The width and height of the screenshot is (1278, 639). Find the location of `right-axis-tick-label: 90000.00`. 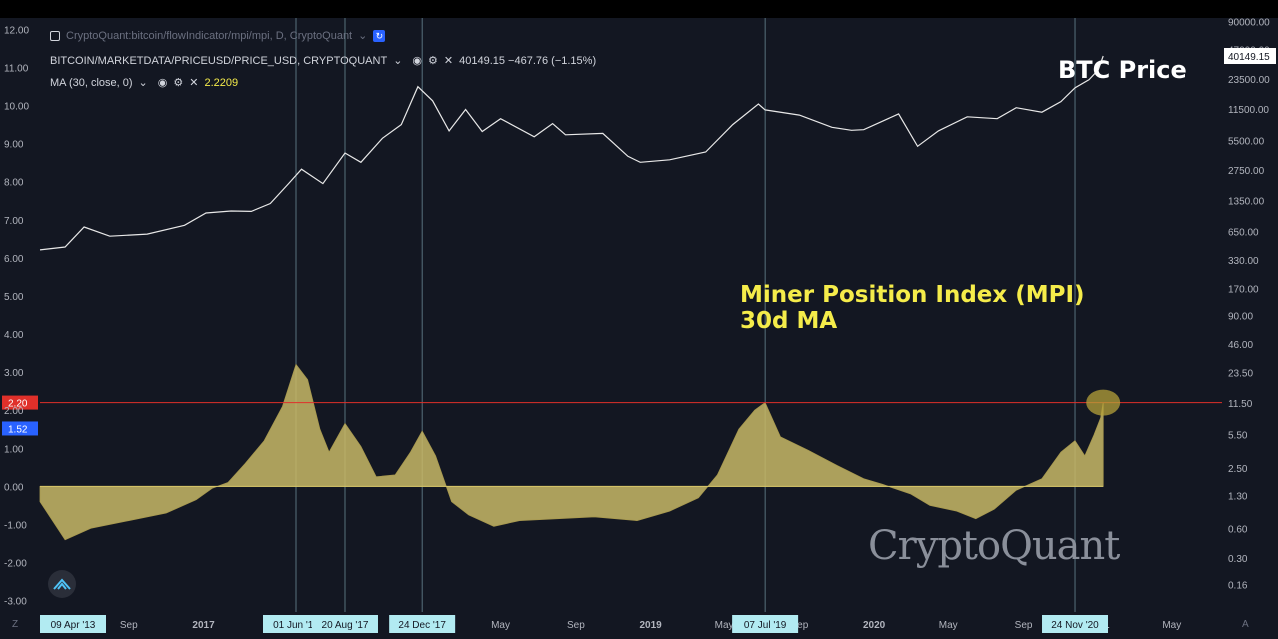

right-axis-tick-label: 90000.00 is located at coordinates (1249, 23).